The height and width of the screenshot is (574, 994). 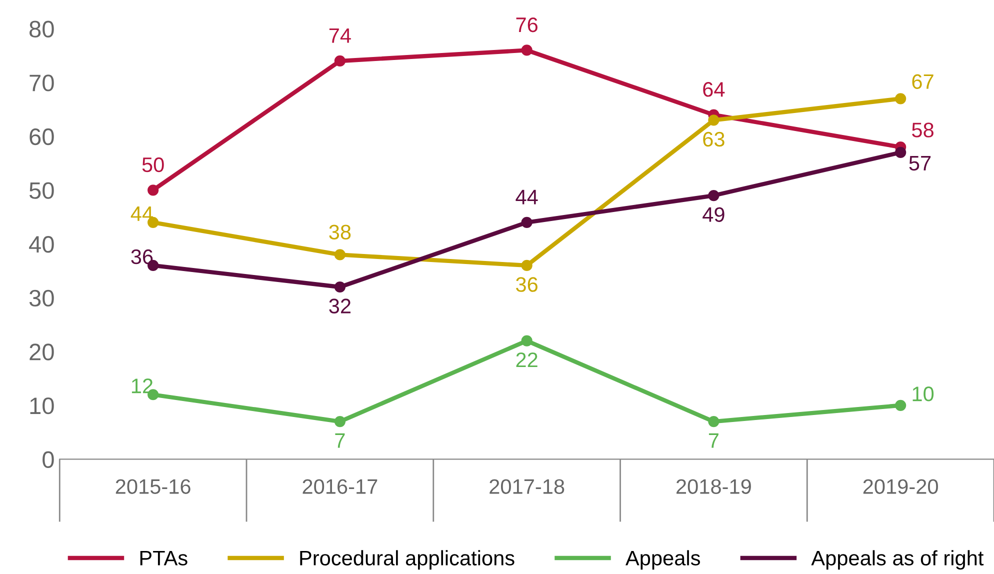 I want to click on y-tick-label: 70, so click(x=42, y=83).